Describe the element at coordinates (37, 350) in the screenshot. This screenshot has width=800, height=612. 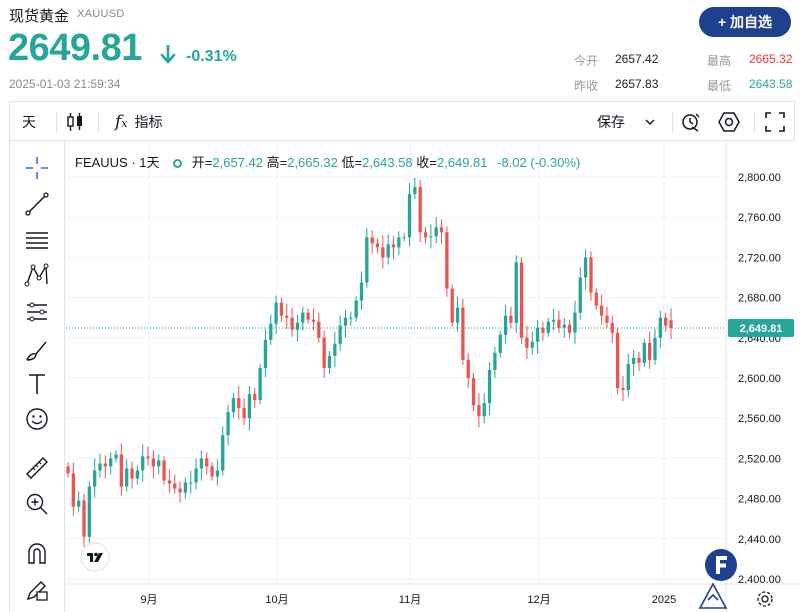
I see `brush-icon` at that location.